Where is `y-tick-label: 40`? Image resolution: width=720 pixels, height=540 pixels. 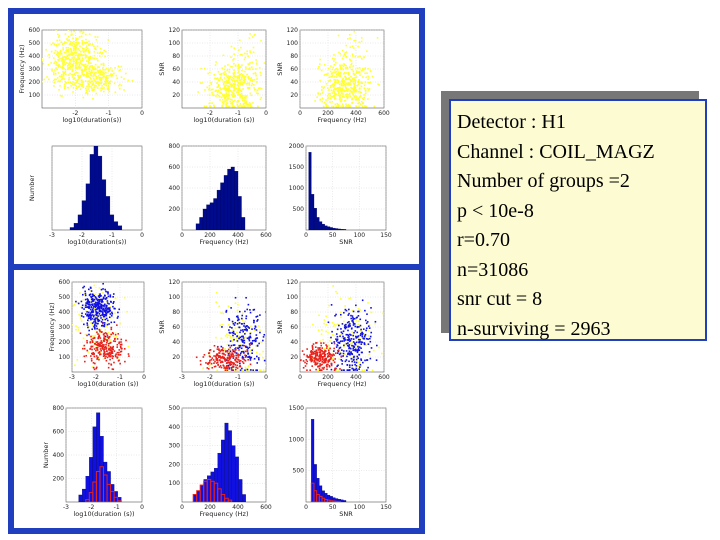 y-tick-label: 40 is located at coordinates (294, 342).